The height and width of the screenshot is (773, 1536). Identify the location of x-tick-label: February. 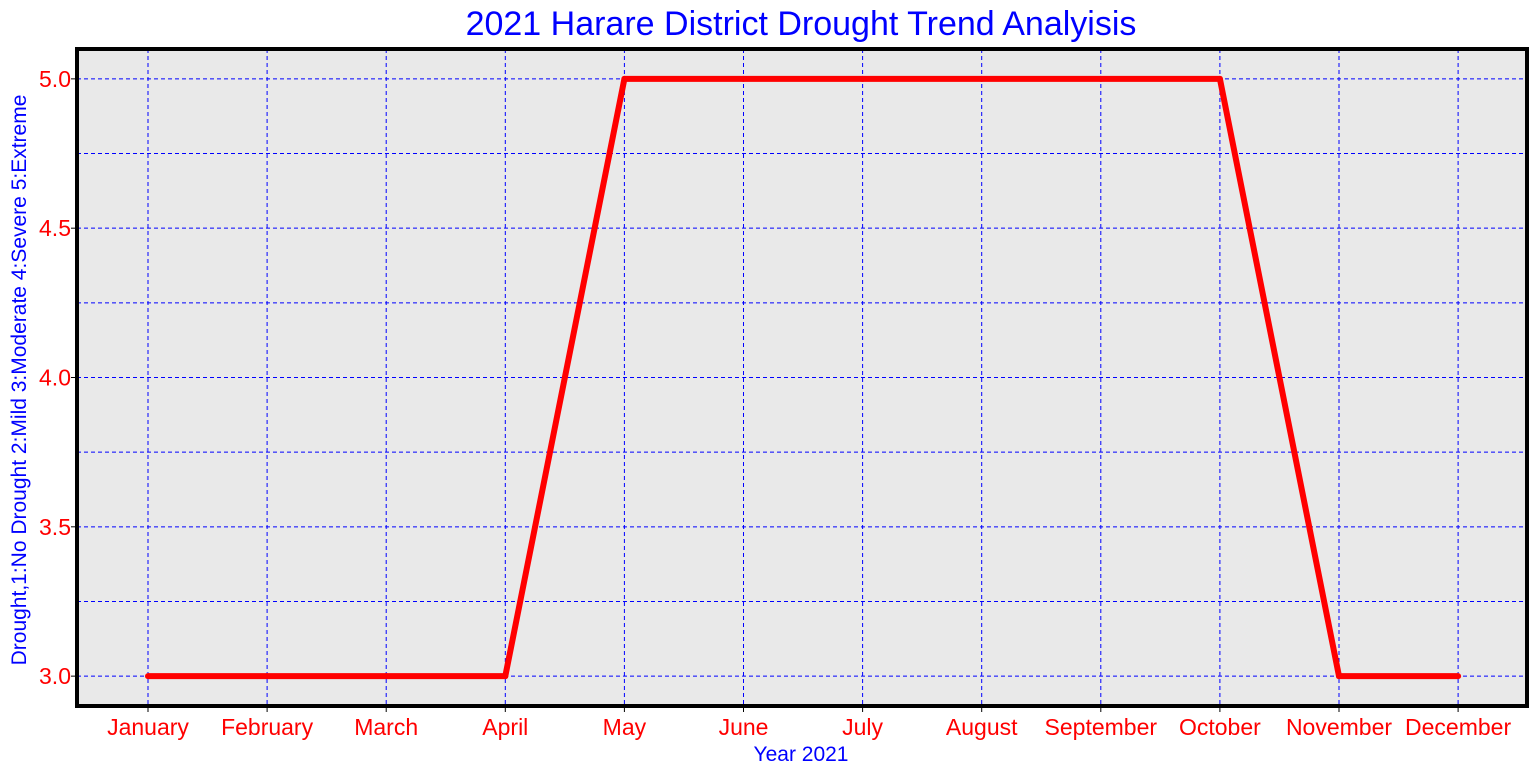
(267, 727).